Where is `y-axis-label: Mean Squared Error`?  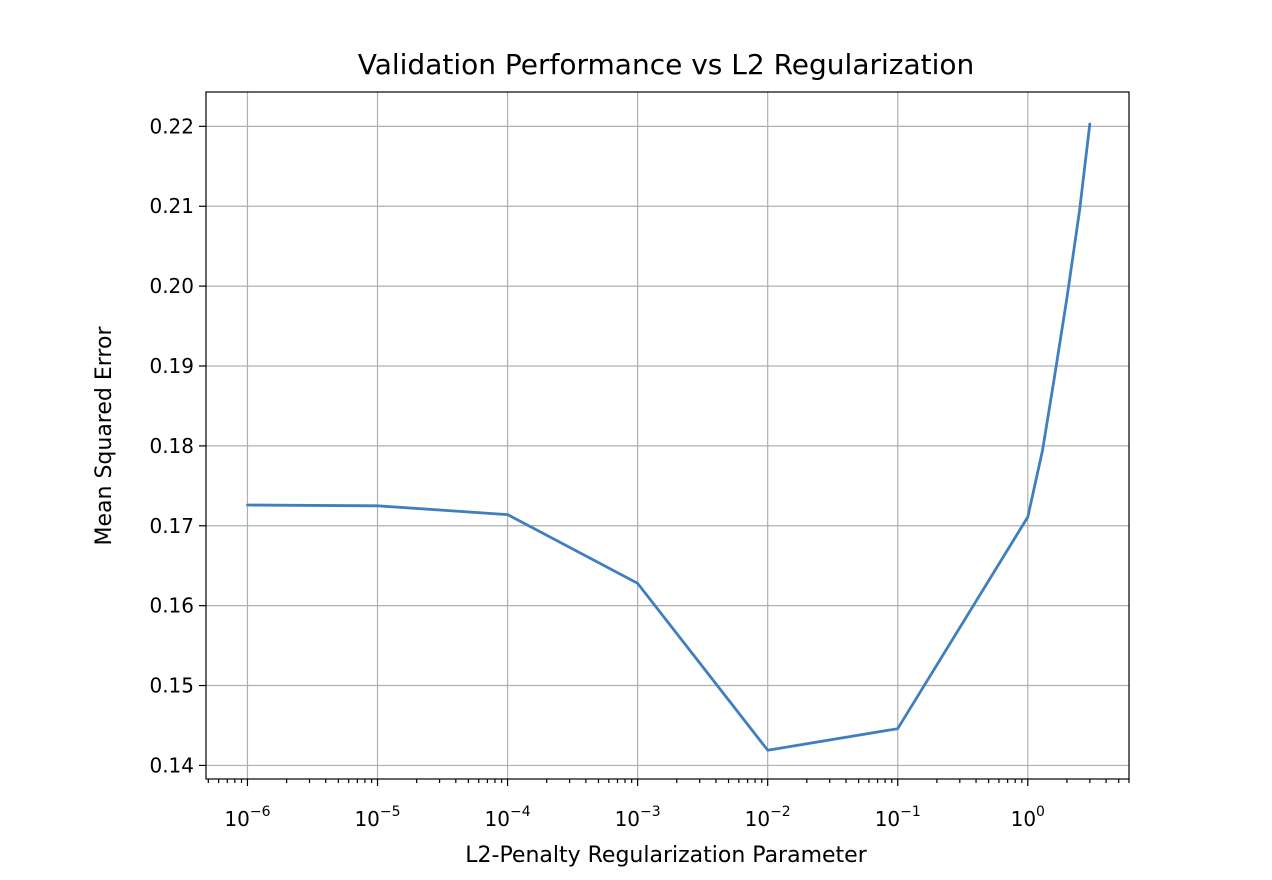 y-axis-label: Mean Squared Error is located at coordinates (104, 436).